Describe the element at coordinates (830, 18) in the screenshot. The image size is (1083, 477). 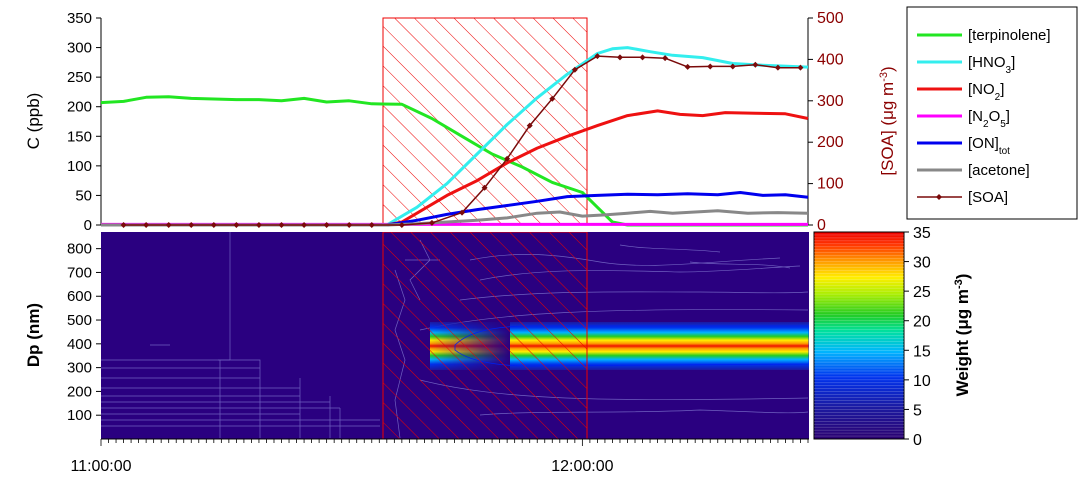
I see `right-tick-label: 500` at that location.